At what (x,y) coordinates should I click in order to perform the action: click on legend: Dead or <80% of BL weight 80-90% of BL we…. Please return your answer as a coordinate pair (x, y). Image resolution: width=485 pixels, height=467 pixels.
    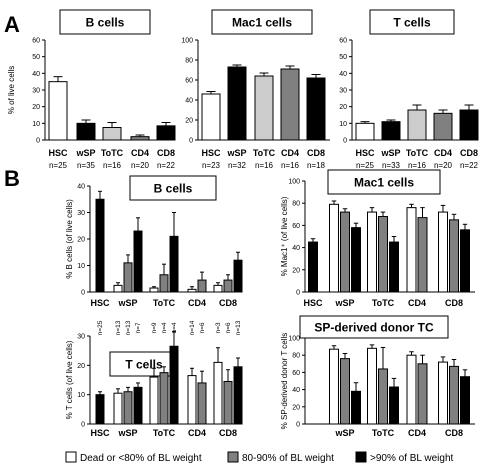
    Looking at the image, I should click on (259, 457).